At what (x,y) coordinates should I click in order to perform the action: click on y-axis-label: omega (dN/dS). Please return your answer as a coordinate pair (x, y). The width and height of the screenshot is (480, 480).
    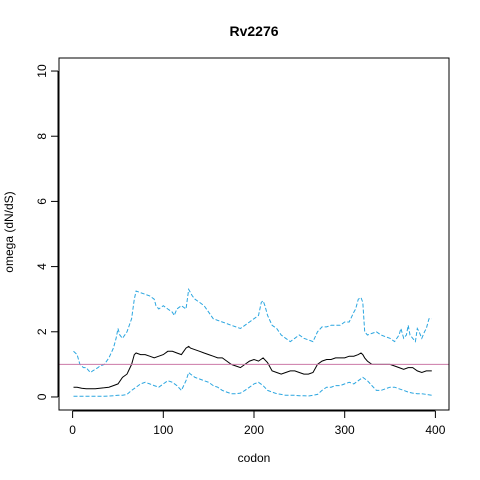
    Looking at the image, I should click on (9, 231).